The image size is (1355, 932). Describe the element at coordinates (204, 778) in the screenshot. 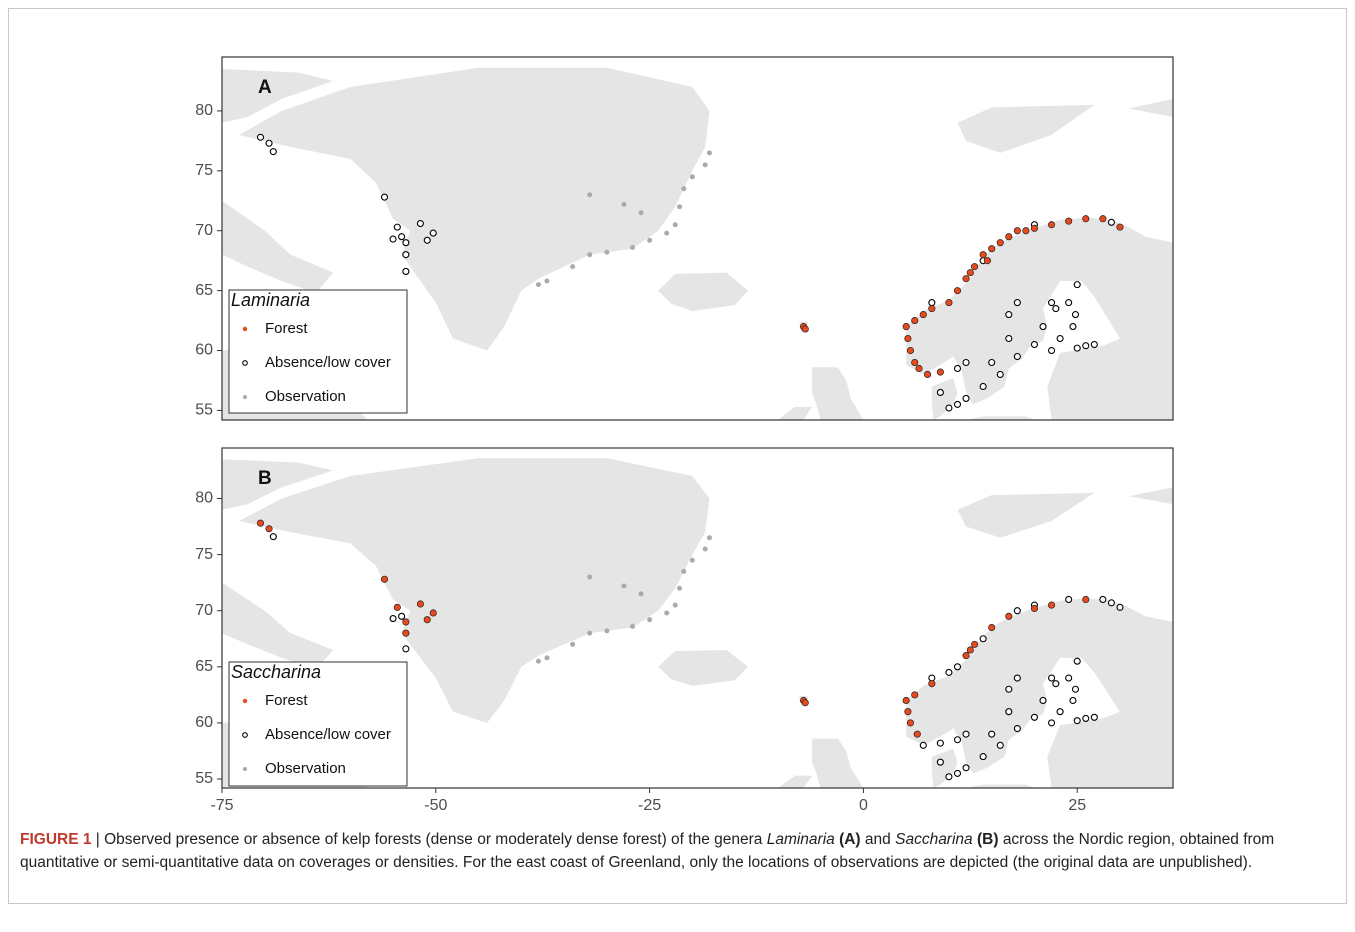

I see `y-tick-label: 55` at that location.